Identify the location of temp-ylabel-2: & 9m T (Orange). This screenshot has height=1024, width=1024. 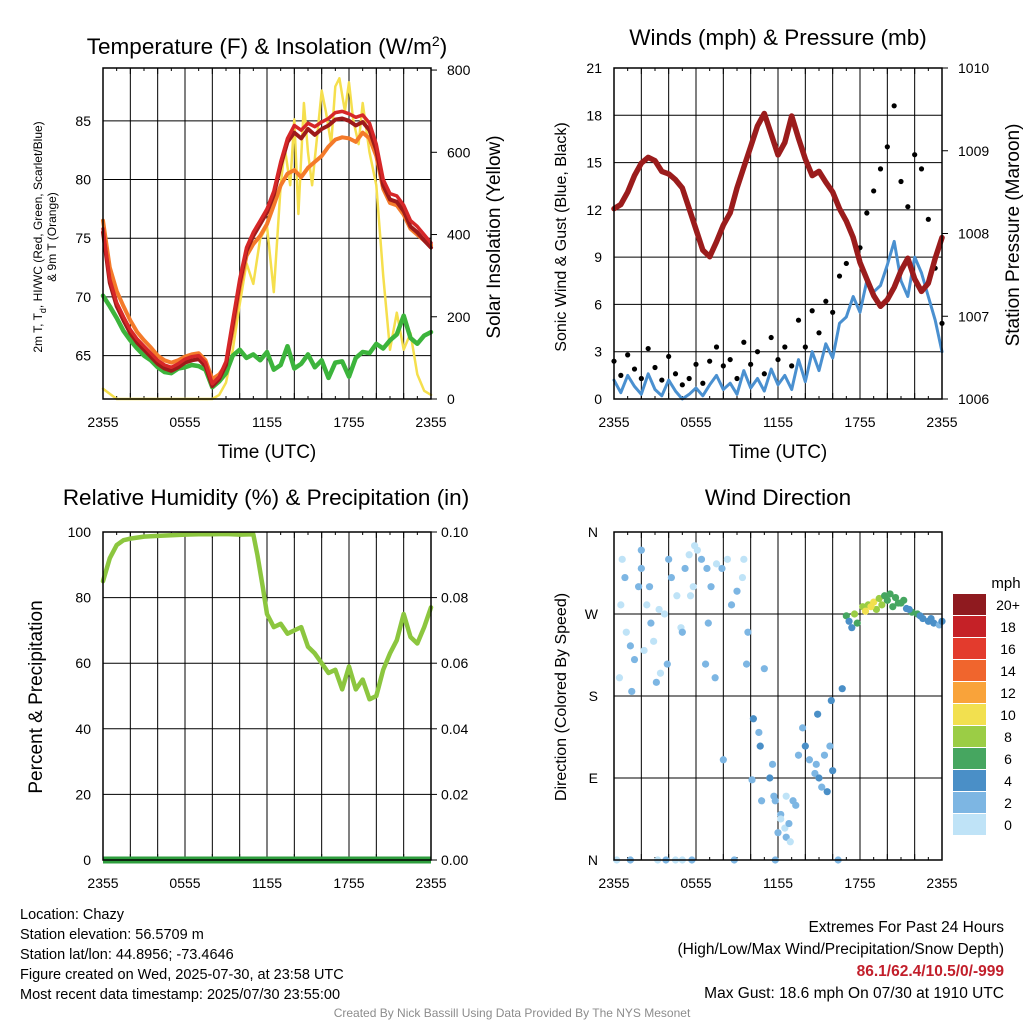
(52, 237).